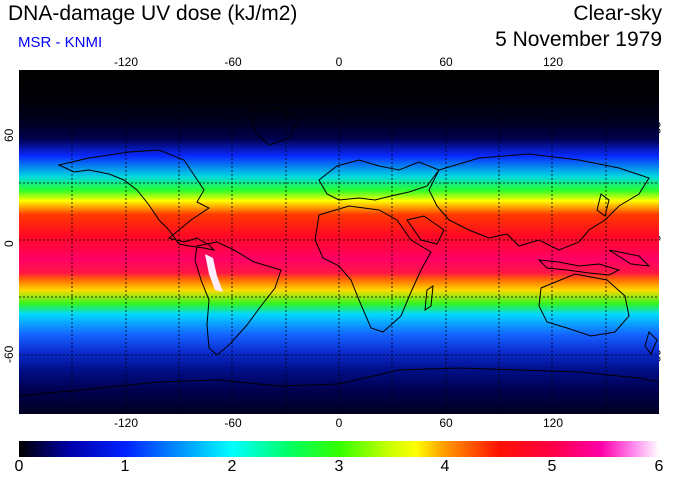 The height and width of the screenshot is (480, 678). I want to click on sky-condition-label: Clear-sky, so click(617, 13).